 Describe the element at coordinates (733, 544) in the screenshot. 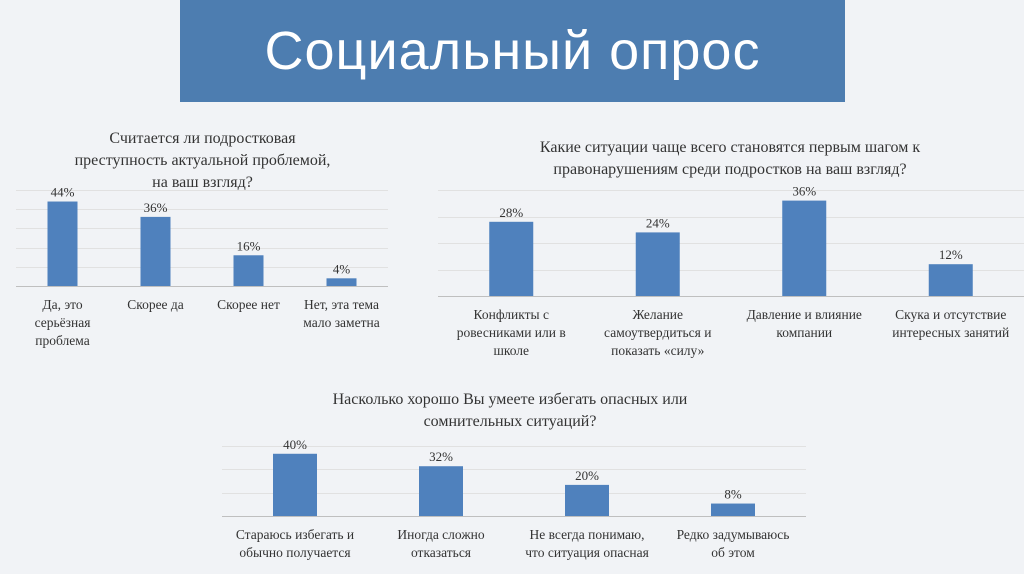

I see `category-label: Редко задумываюсь об этом` at that location.